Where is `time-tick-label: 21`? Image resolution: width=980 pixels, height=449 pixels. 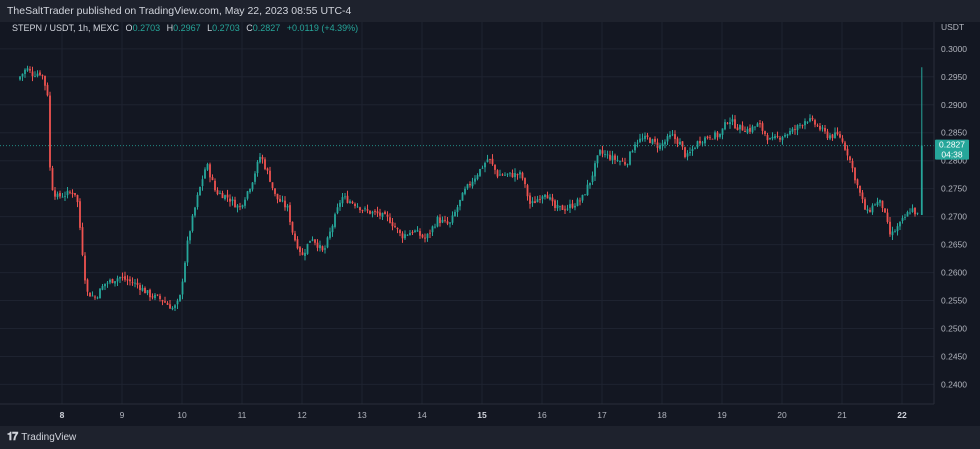 time-tick-label: 21 is located at coordinates (842, 415).